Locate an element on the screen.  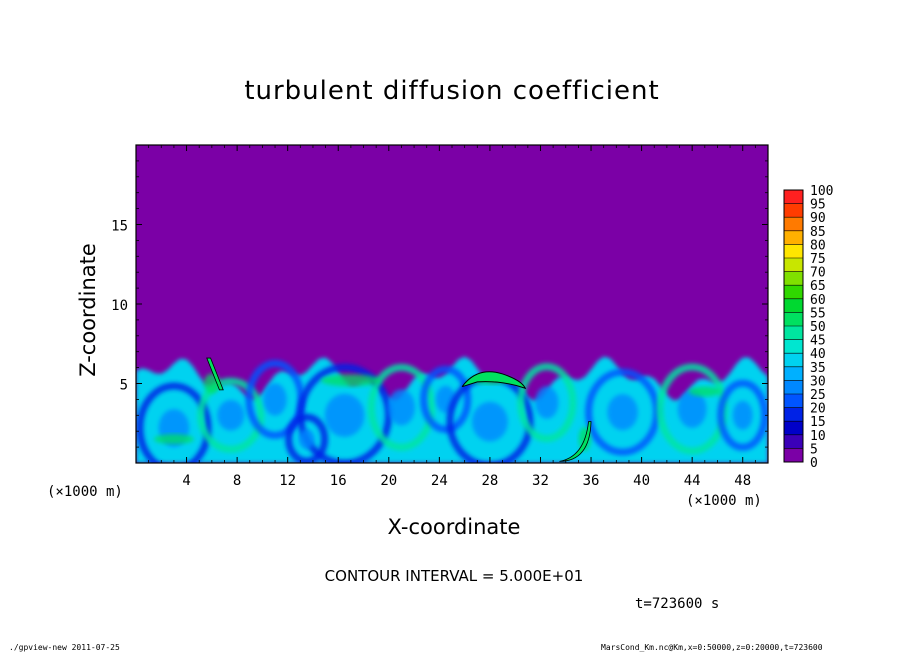
x-tick-label: 36 is located at coordinates (591, 481).